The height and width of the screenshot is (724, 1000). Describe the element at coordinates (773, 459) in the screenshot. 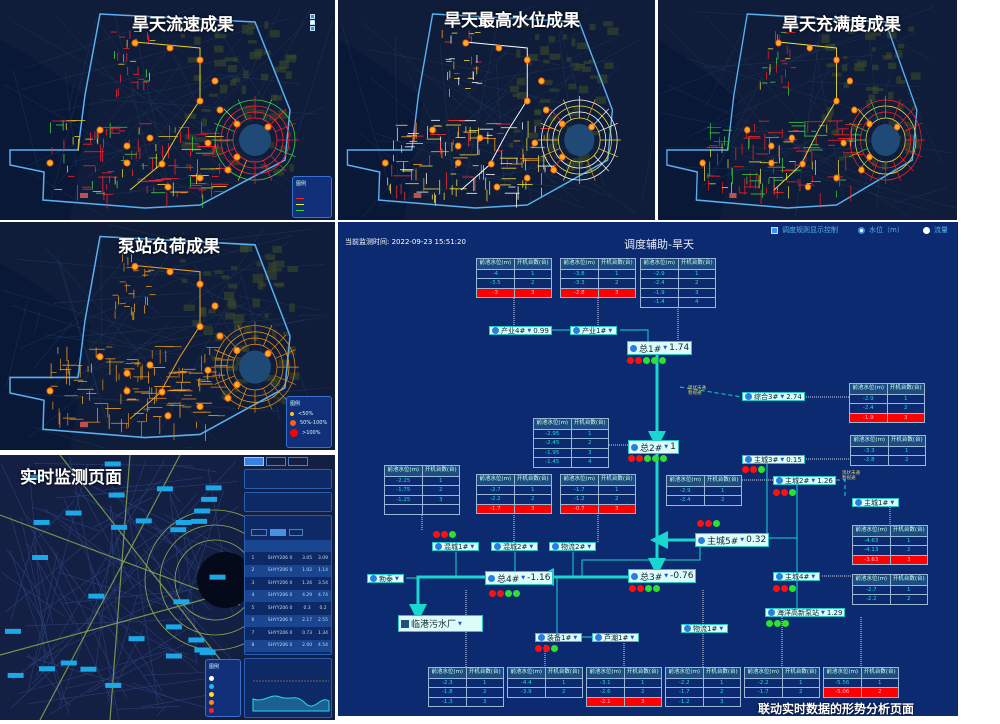

I see `pump-station: 主城3# ▼ 0.15` at that location.